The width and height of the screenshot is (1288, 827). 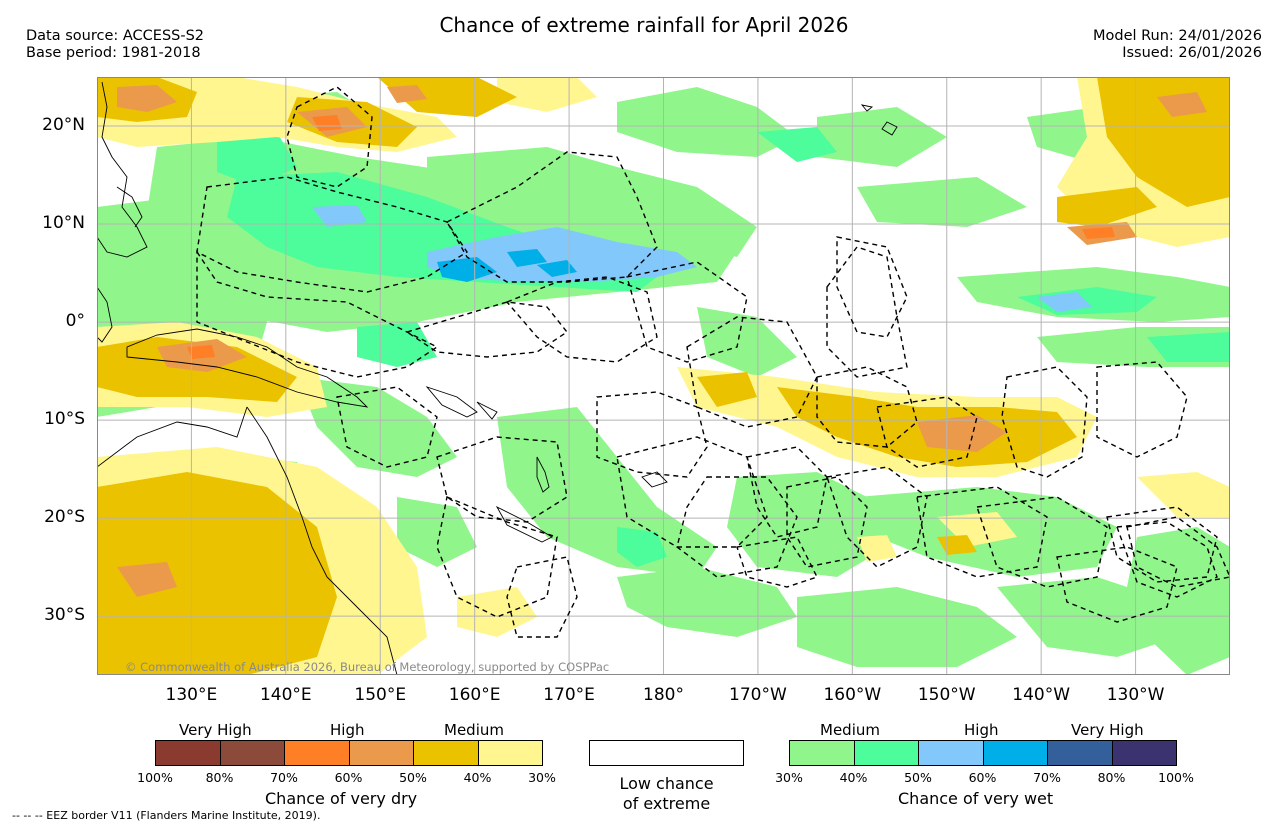 What do you see at coordinates (758, 695) in the screenshot?
I see `lon-label: 170°W` at bounding box center [758, 695].